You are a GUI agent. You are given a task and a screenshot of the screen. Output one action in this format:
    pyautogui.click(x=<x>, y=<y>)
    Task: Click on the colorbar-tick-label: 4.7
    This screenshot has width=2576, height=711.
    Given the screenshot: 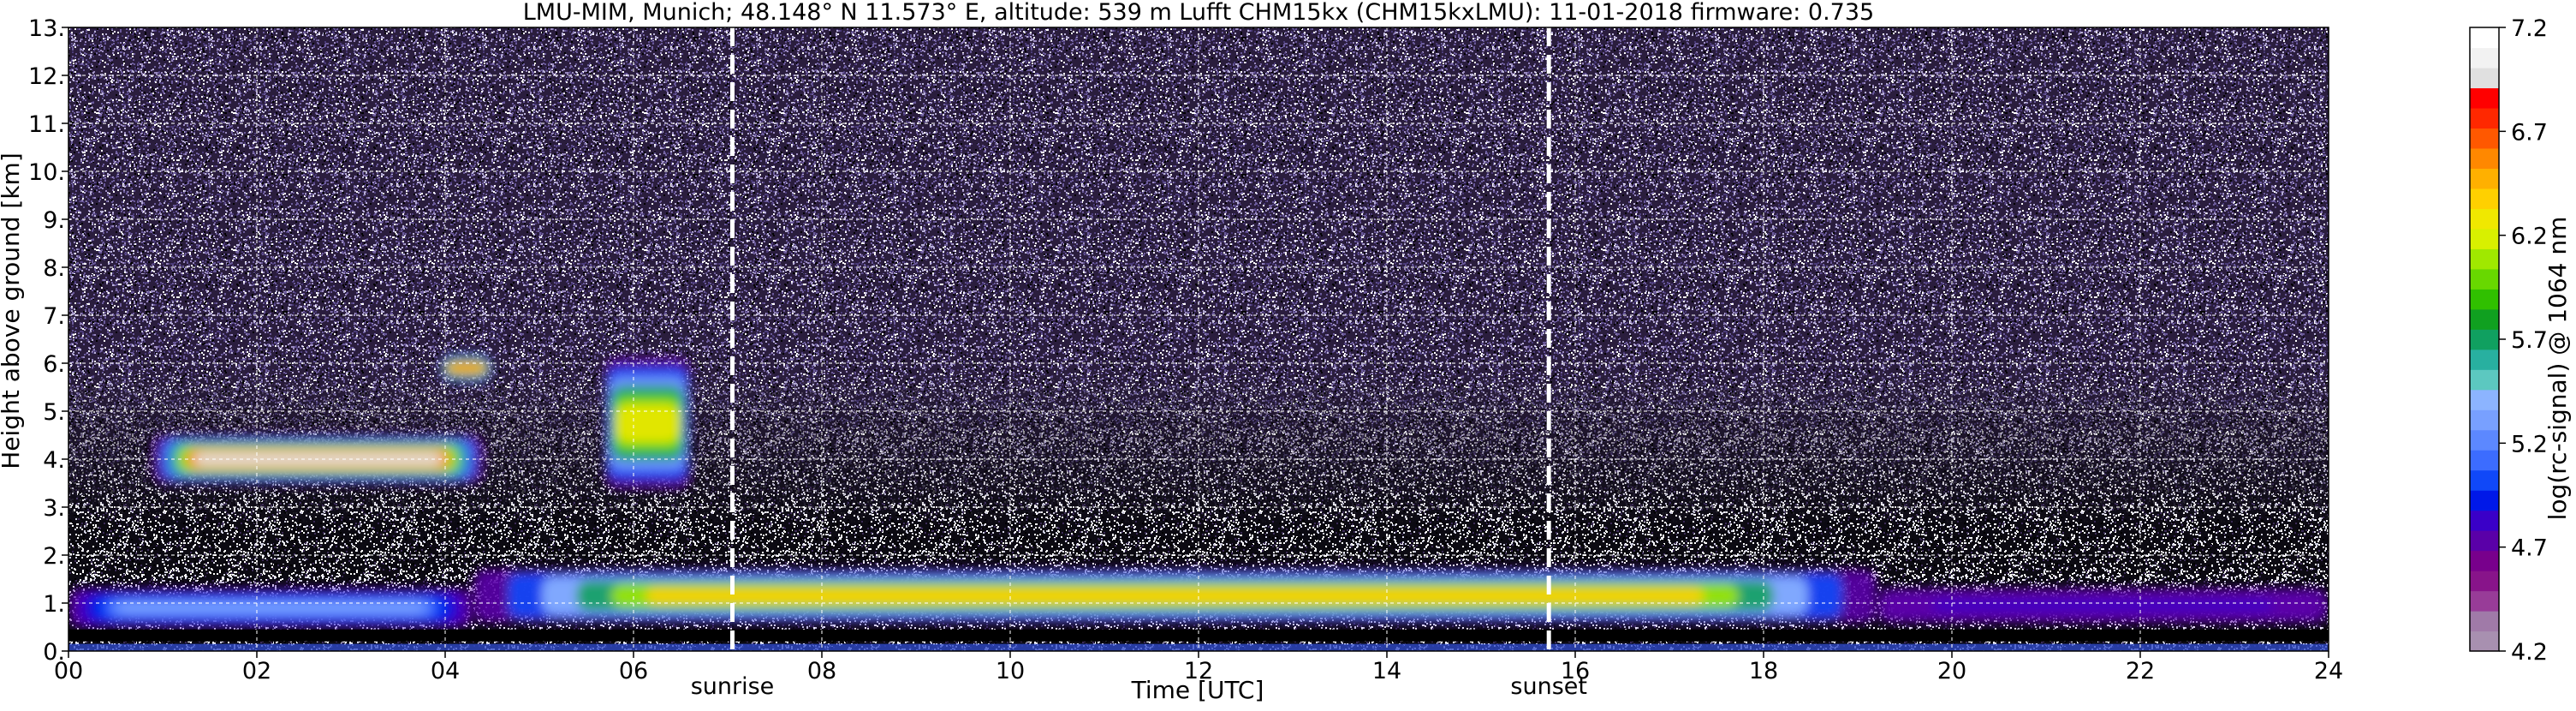 What is the action you would take?
    pyautogui.click(x=2530, y=549)
    